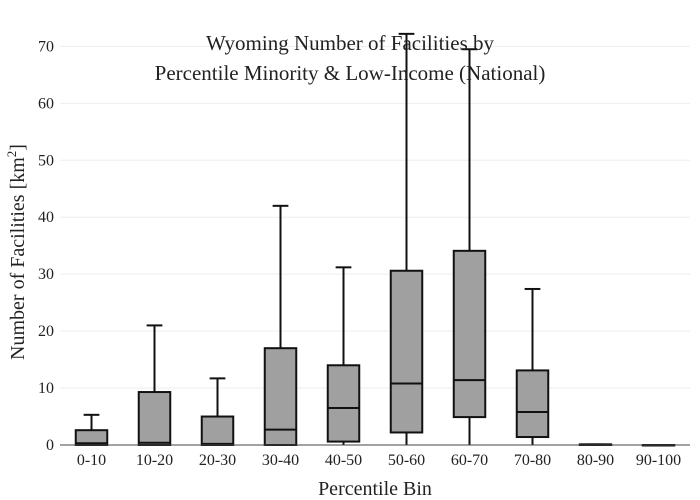  Describe the element at coordinates (46, 46) in the screenshot. I see `y-tick-label: 70` at that location.